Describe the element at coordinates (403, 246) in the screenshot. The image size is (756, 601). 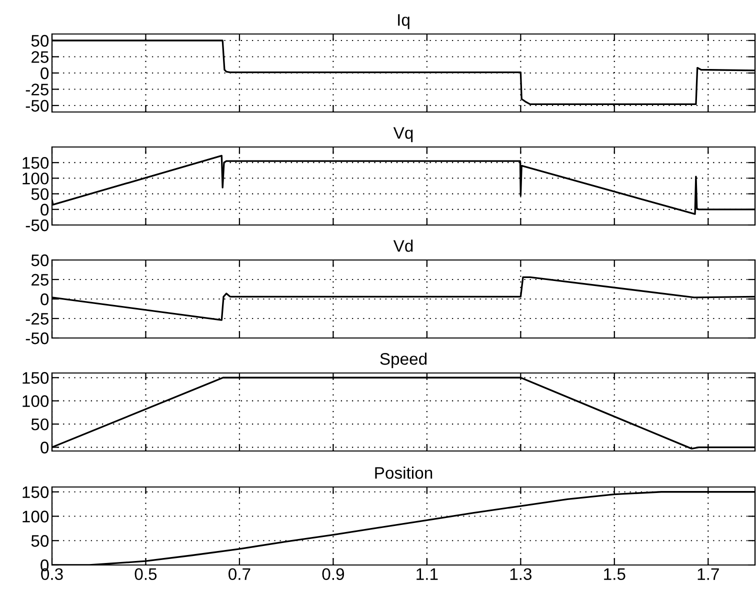
I see `chart-title: Vd` at that location.